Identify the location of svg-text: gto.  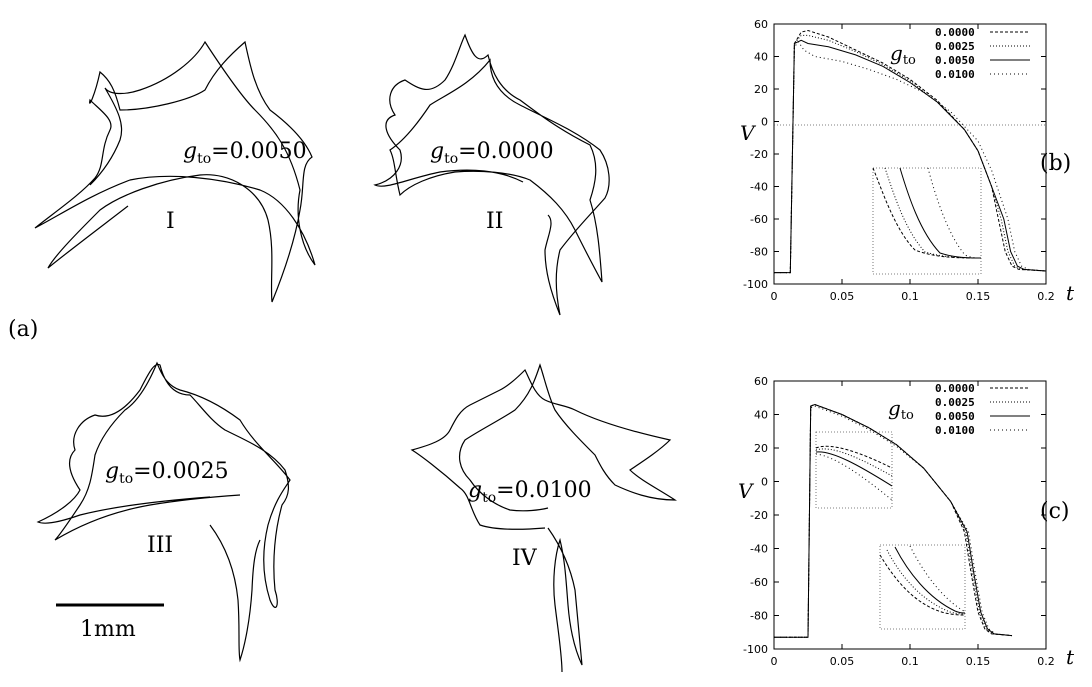
(903, 54).